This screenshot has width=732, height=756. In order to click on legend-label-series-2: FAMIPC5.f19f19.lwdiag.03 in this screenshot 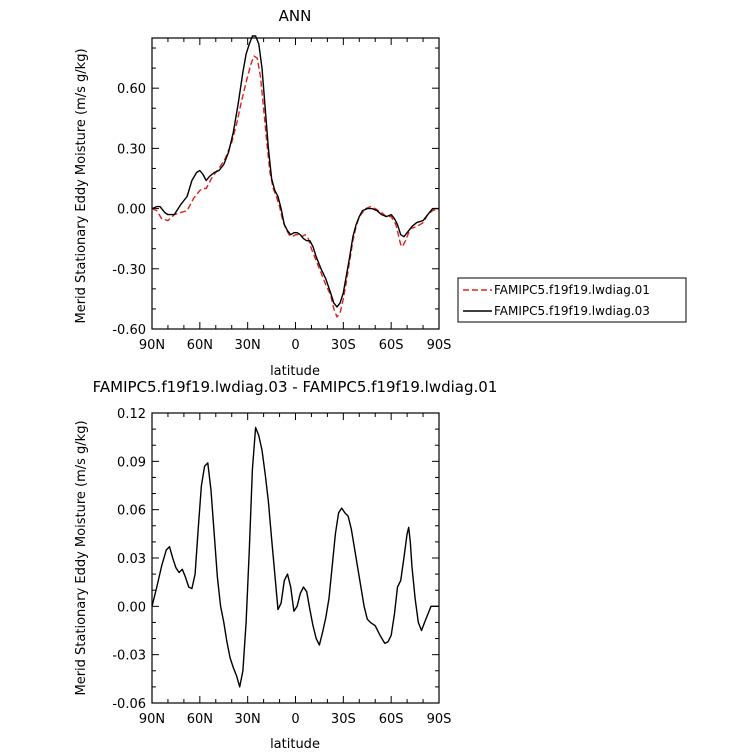, I will do `click(572, 311)`.